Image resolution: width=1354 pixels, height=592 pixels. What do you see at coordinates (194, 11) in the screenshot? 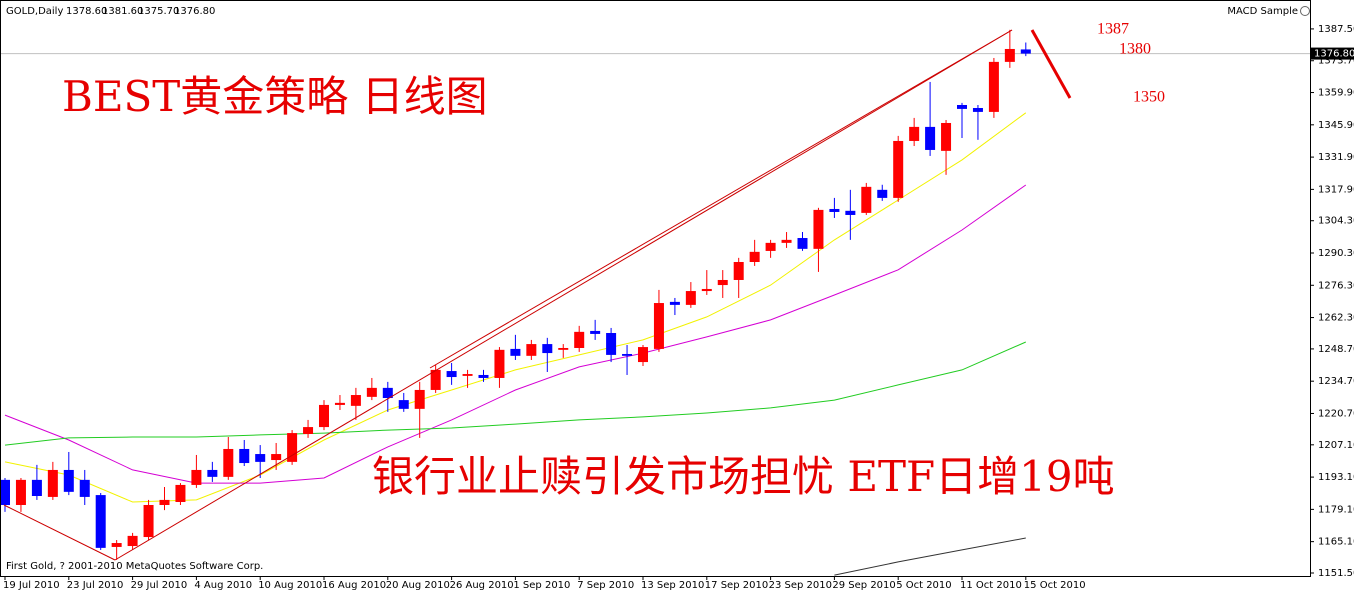
I see `header-close: 1376.80` at bounding box center [194, 11].